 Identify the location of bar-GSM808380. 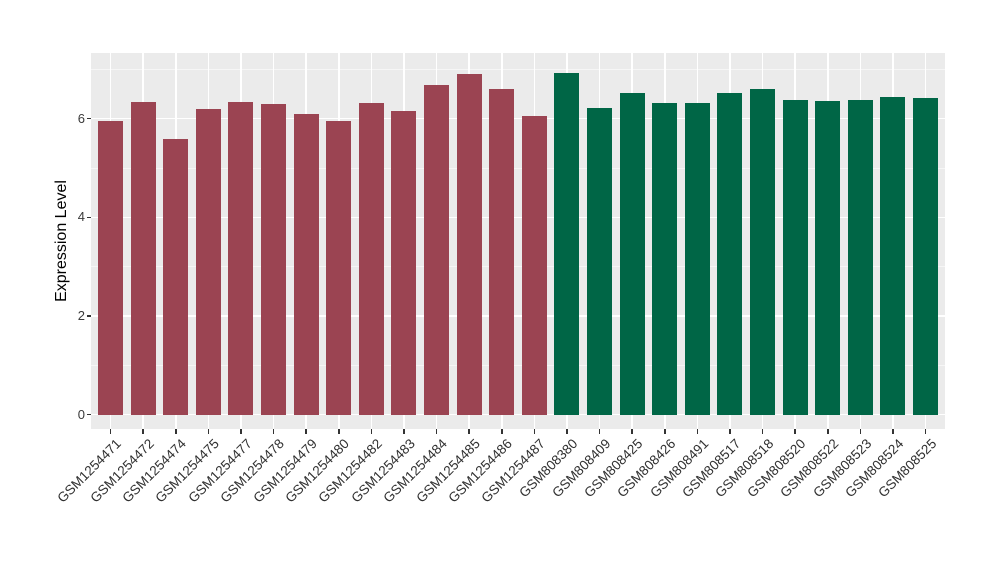
(567, 244).